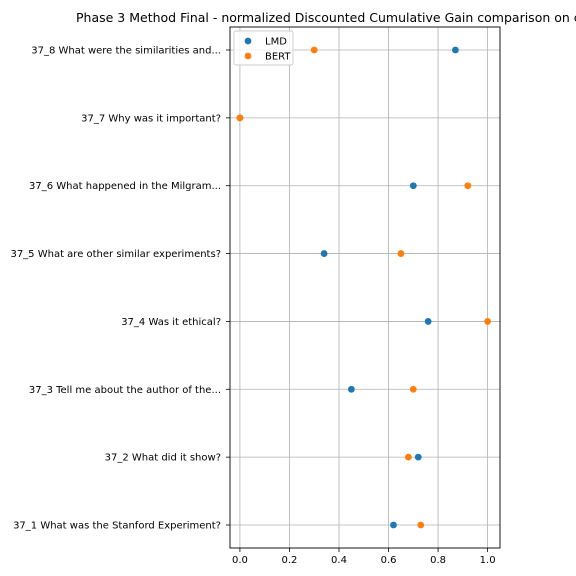 The height and width of the screenshot is (576, 576). Describe the element at coordinates (240, 560) in the screenshot. I see `x-tick-label: 0.0` at that location.